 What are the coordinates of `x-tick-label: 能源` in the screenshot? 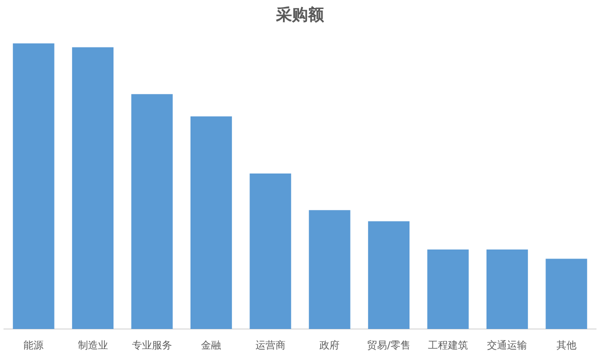 It's located at (34, 346).